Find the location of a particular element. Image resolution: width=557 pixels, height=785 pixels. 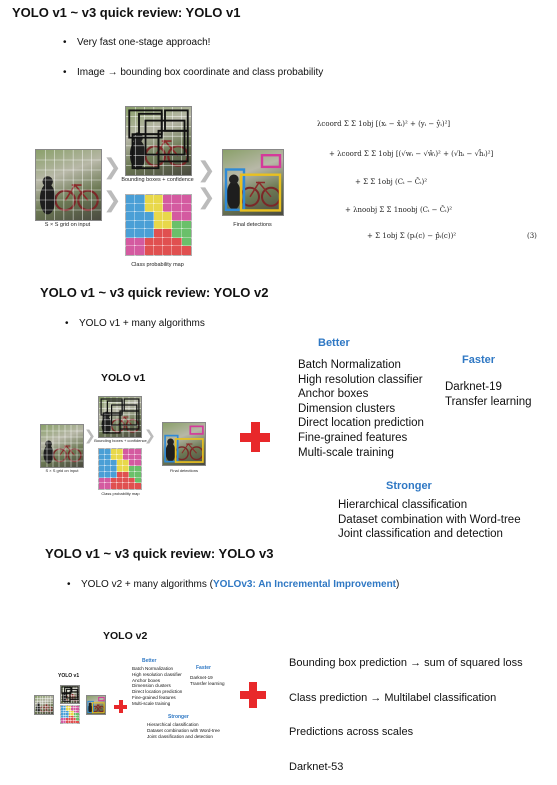

final-caption: Final detections is located at coordinates (252, 225).